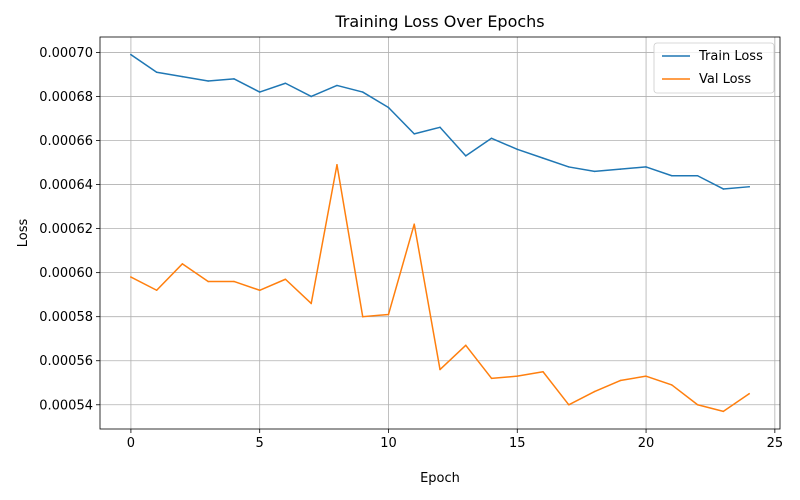  Describe the element at coordinates (725, 79) in the screenshot. I see `legend-label-val-loss: Val Loss` at that location.